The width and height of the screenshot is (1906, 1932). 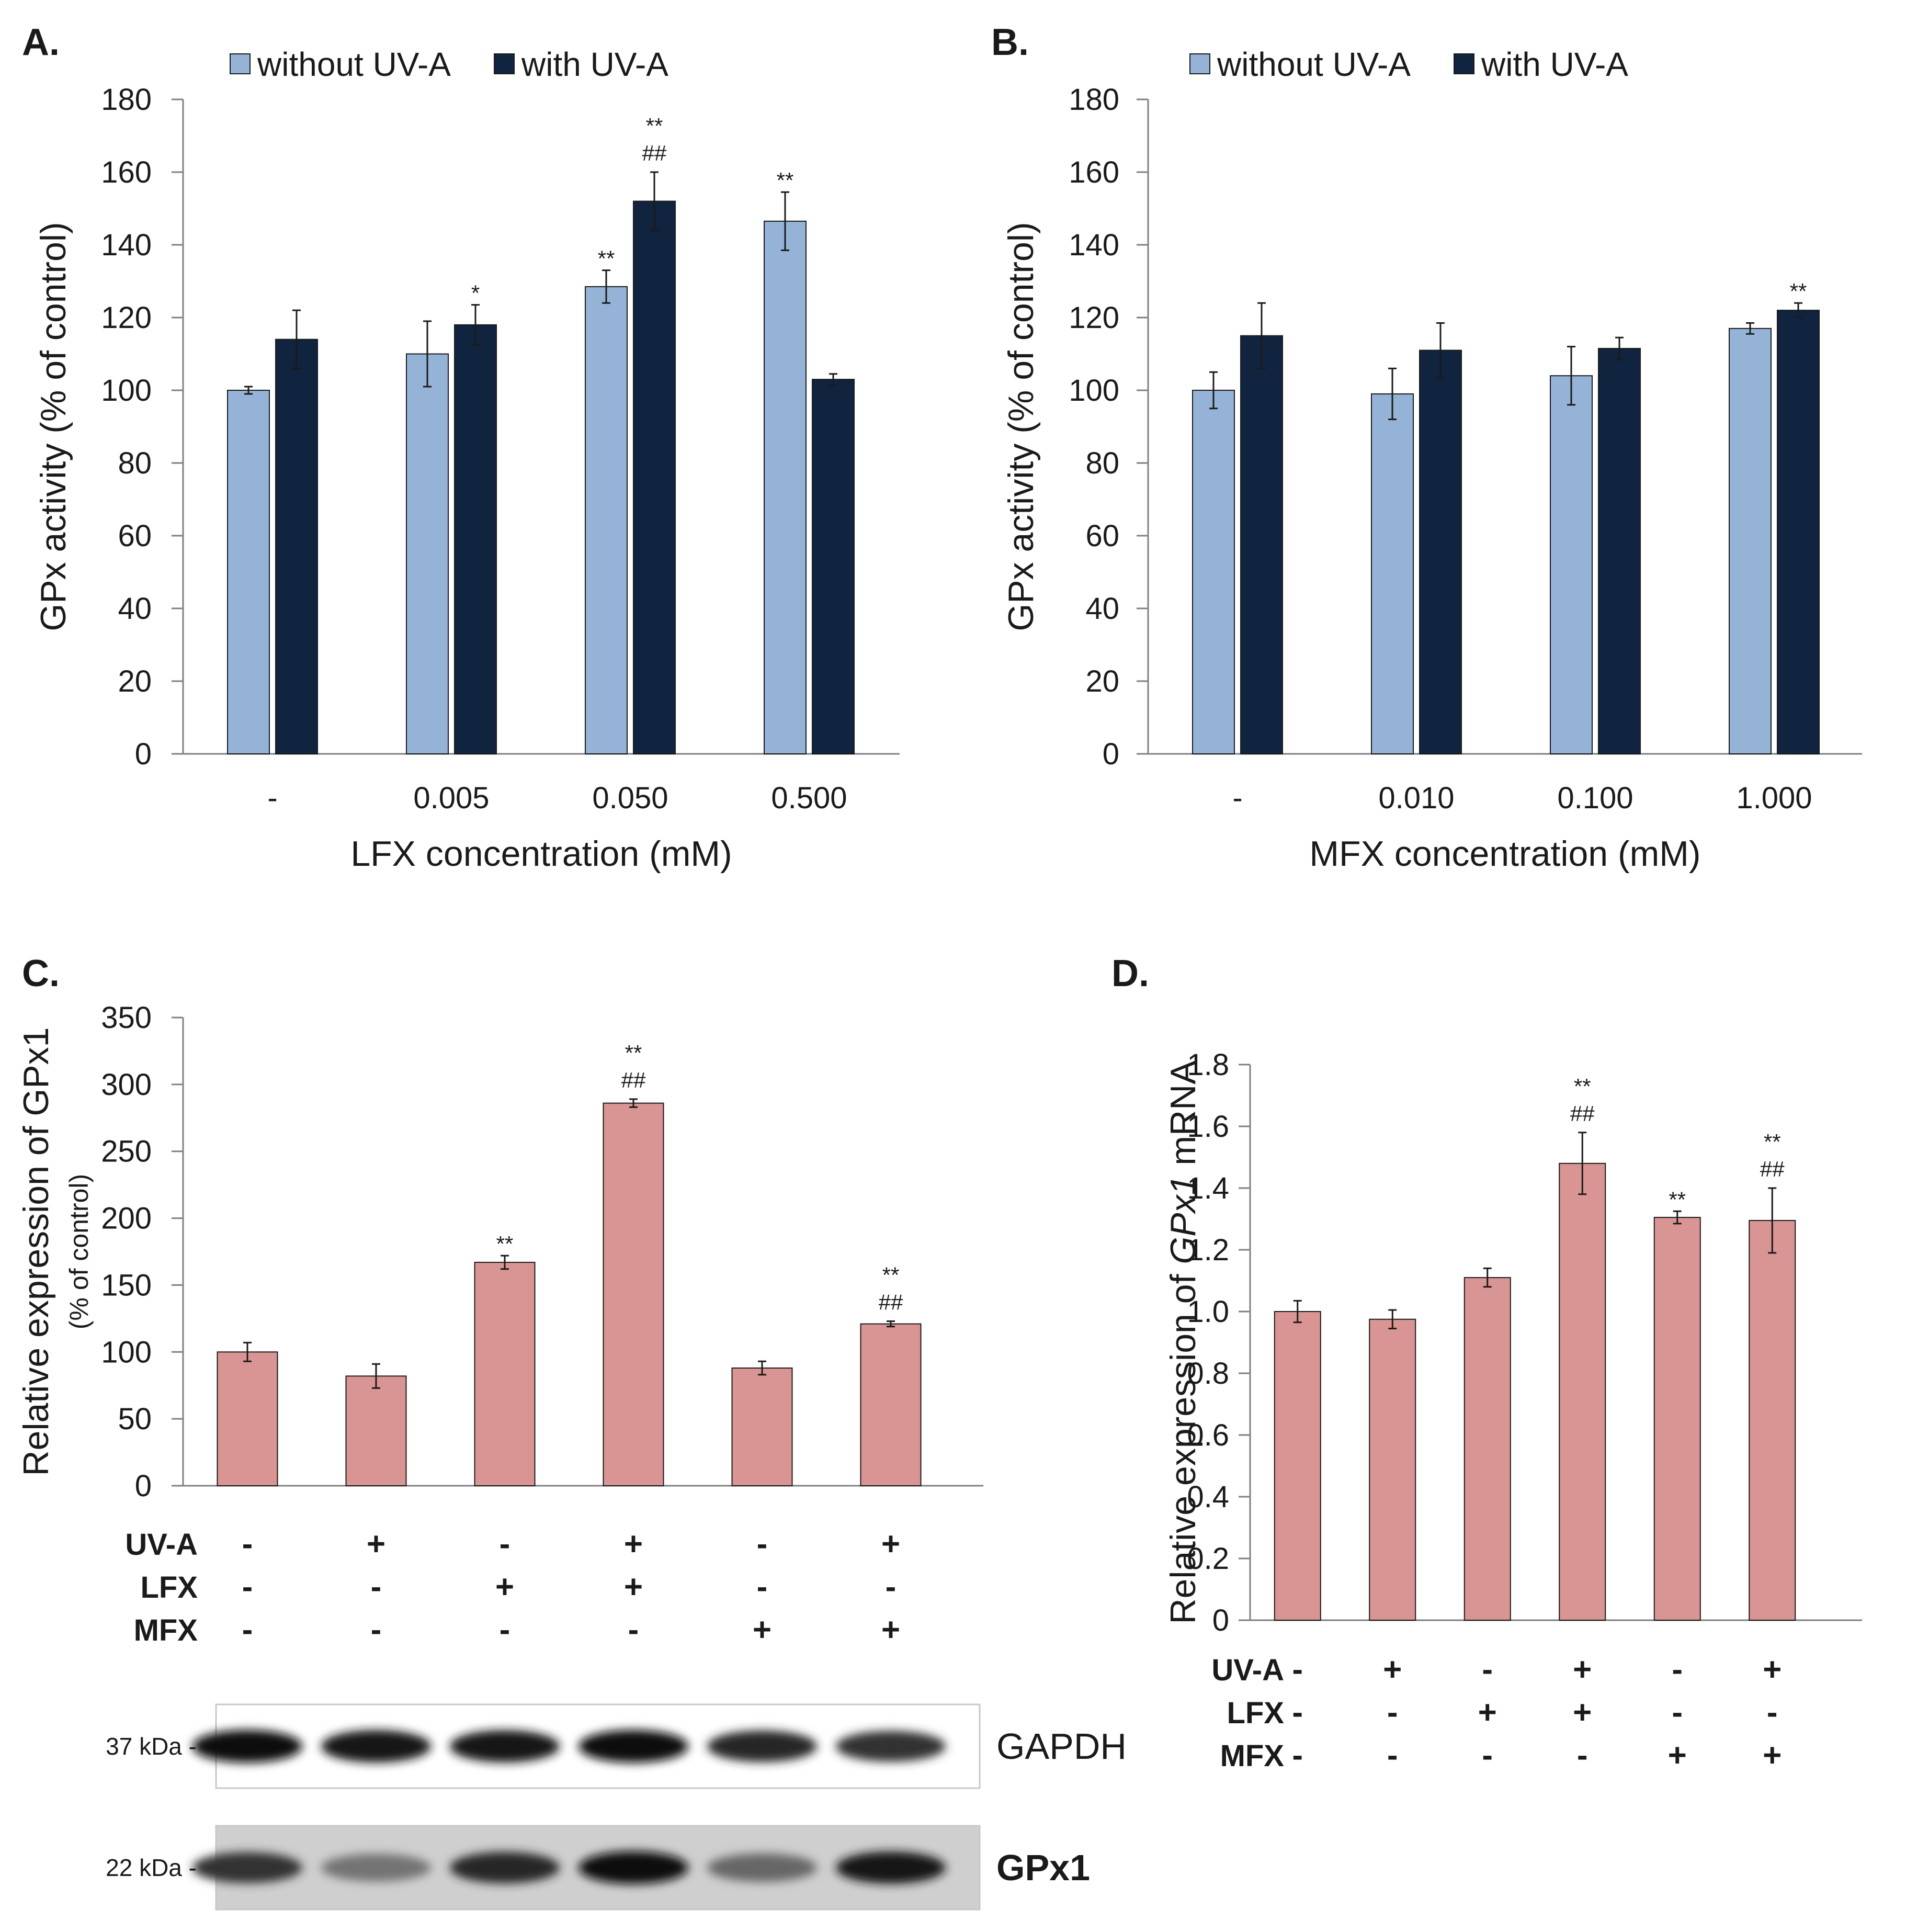 What do you see at coordinates (1774, 798) in the screenshot?
I see `panel-b-x-tick-label: 1.000` at bounding box center [1774, 798].